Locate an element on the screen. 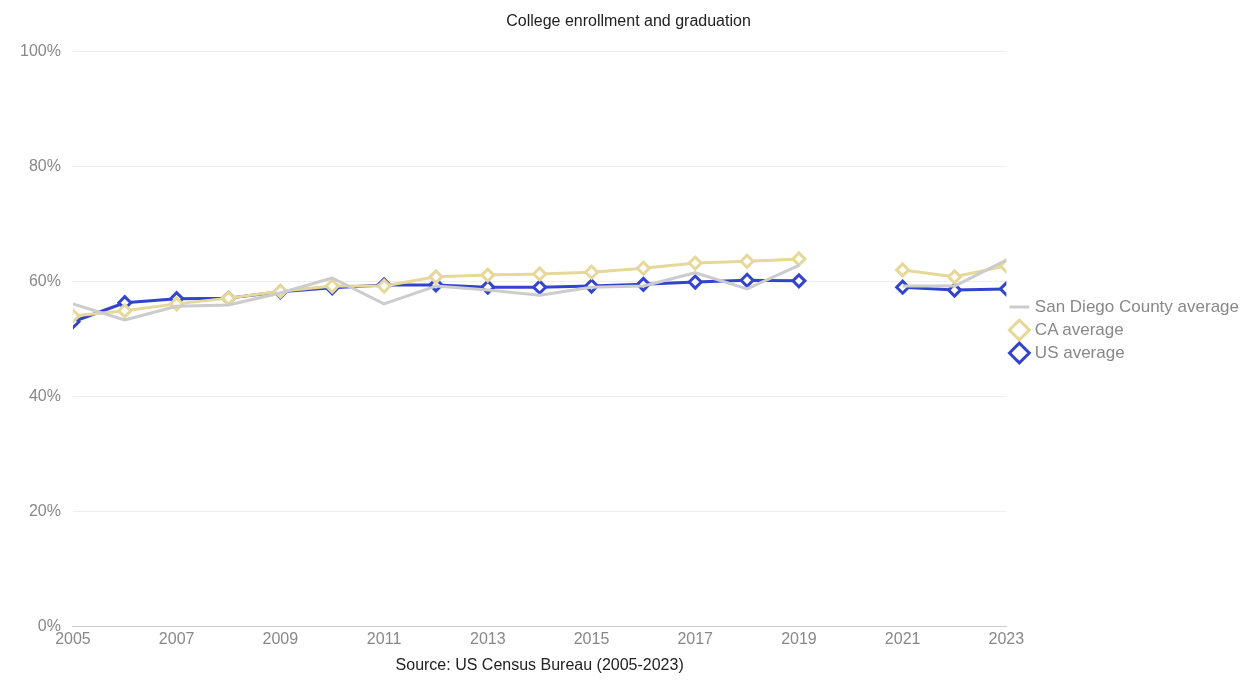  x-tick-label: 2007 is located at coordinates (176, 638).